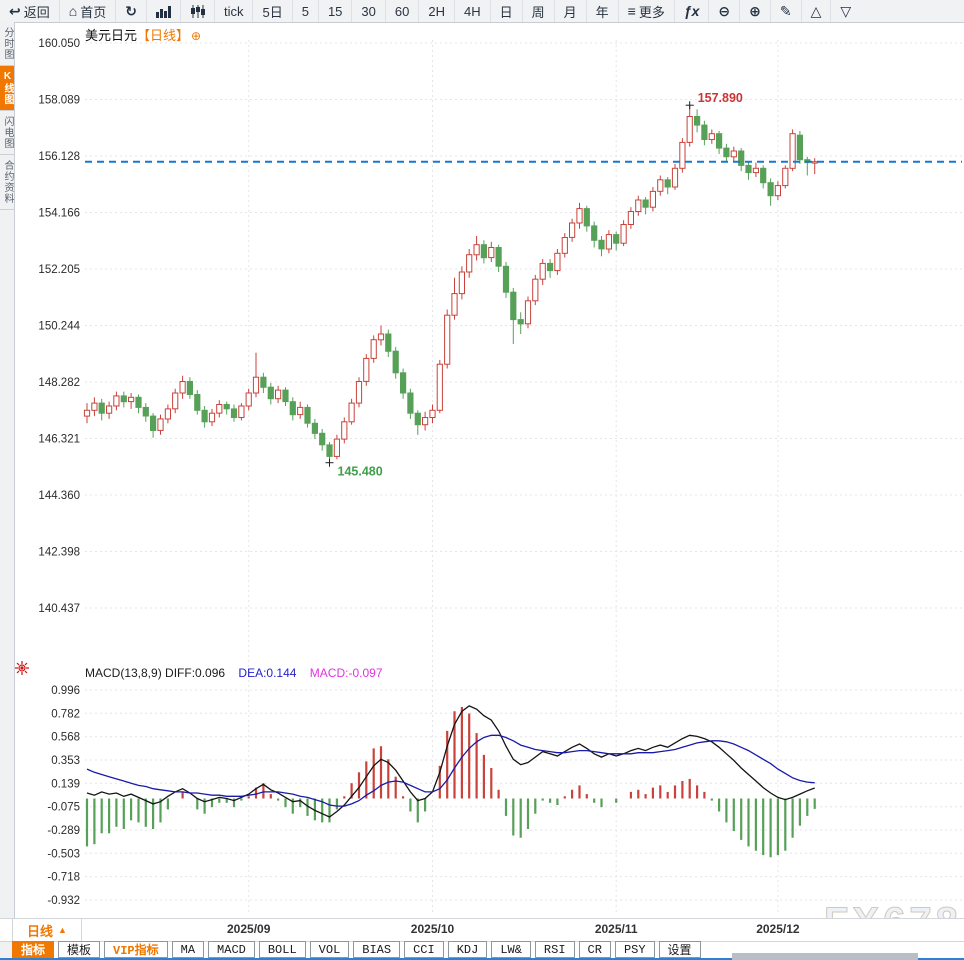 The width and height of the screenshot is (964, 960). I want to click on timeframe-month-button: 月, so click(571, 11).